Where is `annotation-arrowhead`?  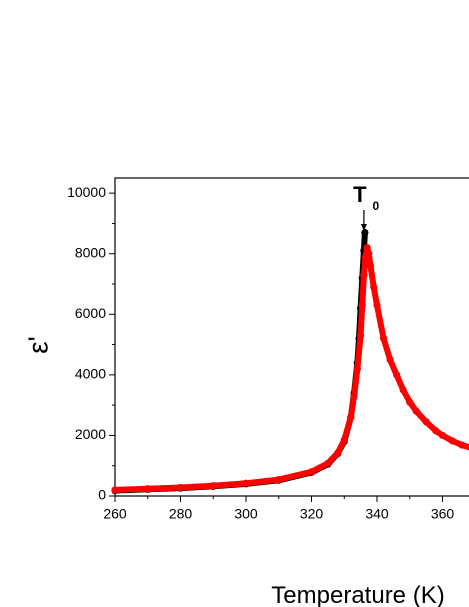
annotation-arrowhead is located at coordinates (363, 227).